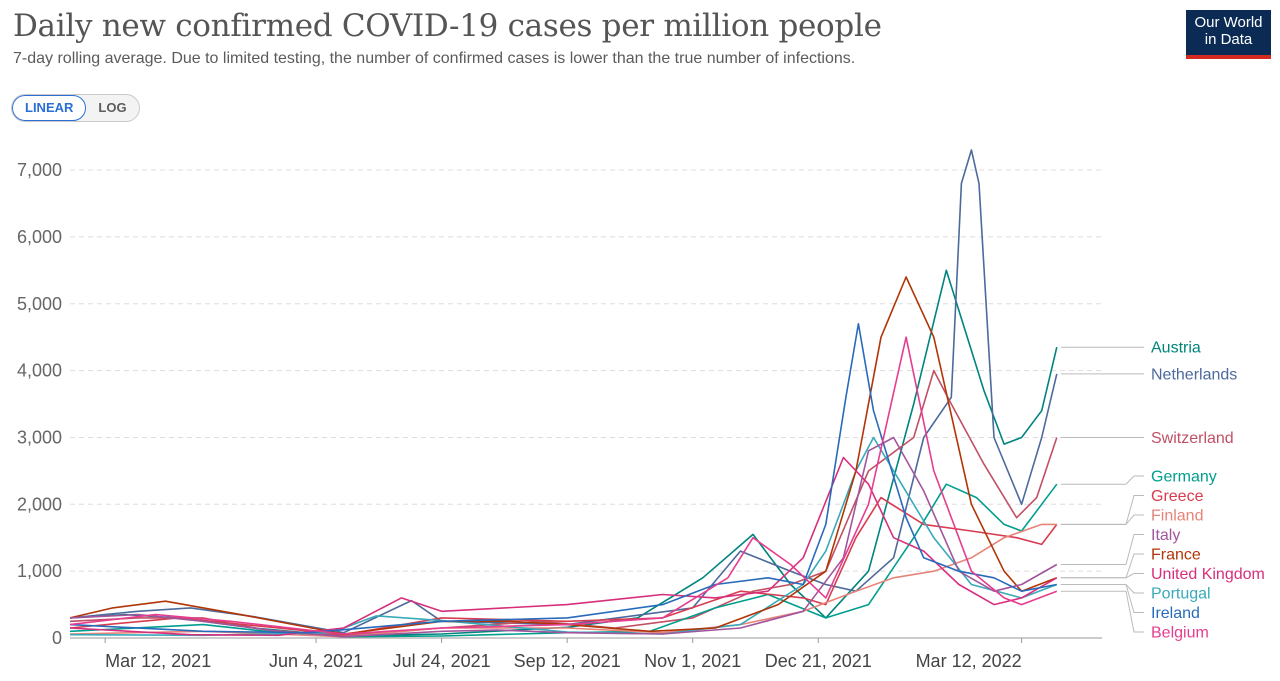  I want to click on x-tick-label: Jun 4, 2021, so click(316, 661).